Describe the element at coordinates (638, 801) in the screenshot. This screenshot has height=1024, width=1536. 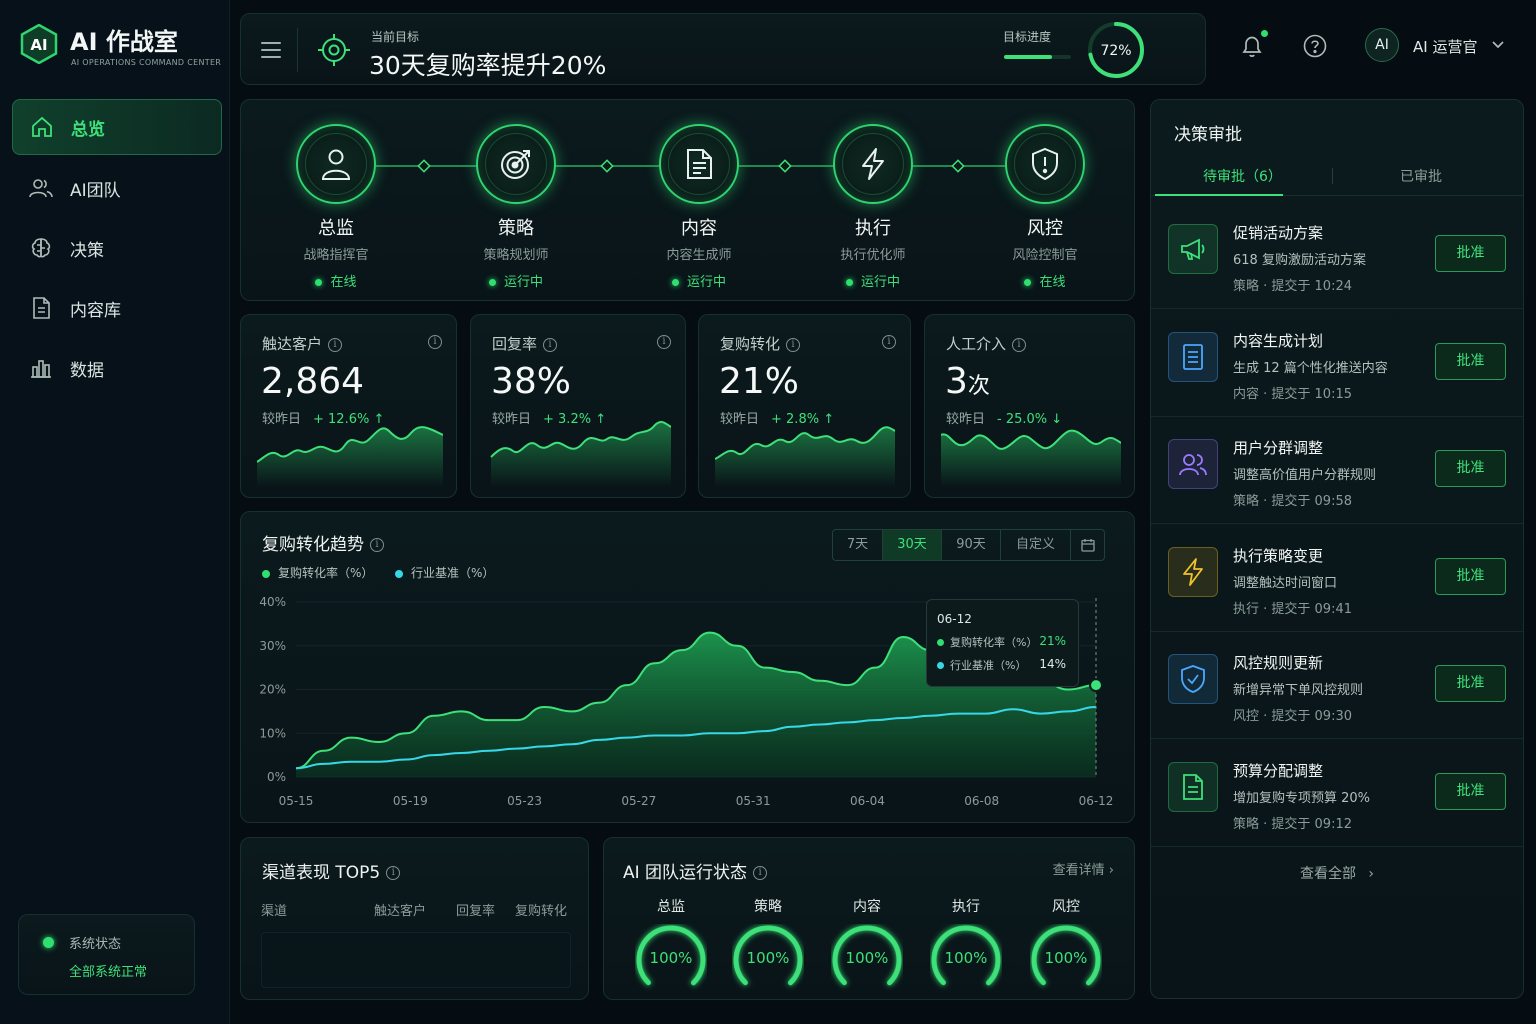
I see `x-tick-label: 05-27` at that location.